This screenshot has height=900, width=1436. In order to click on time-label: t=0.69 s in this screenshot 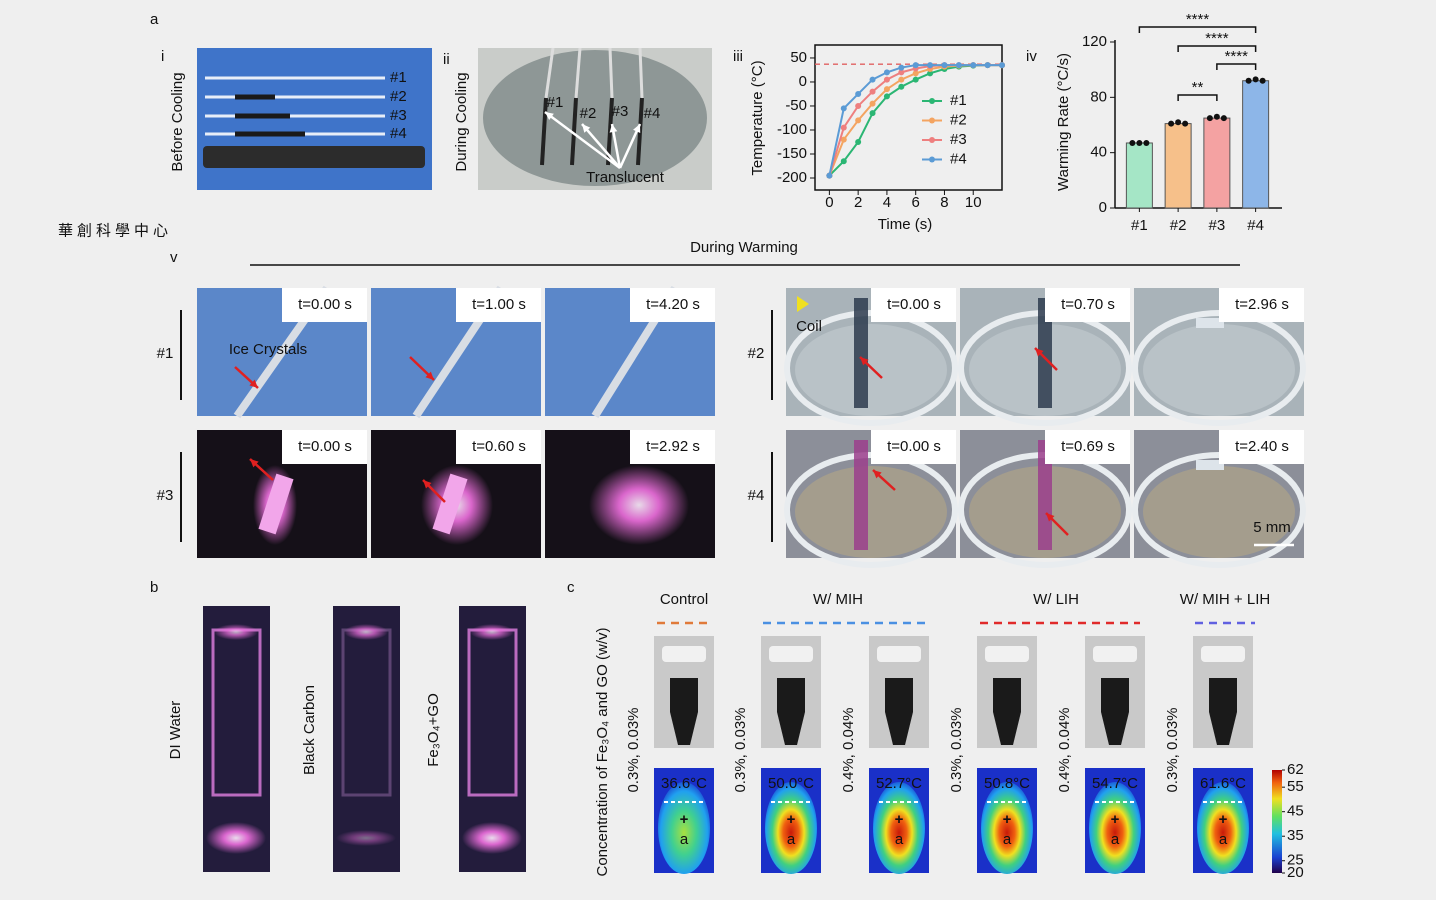, I will do `click(1088, 446)`.